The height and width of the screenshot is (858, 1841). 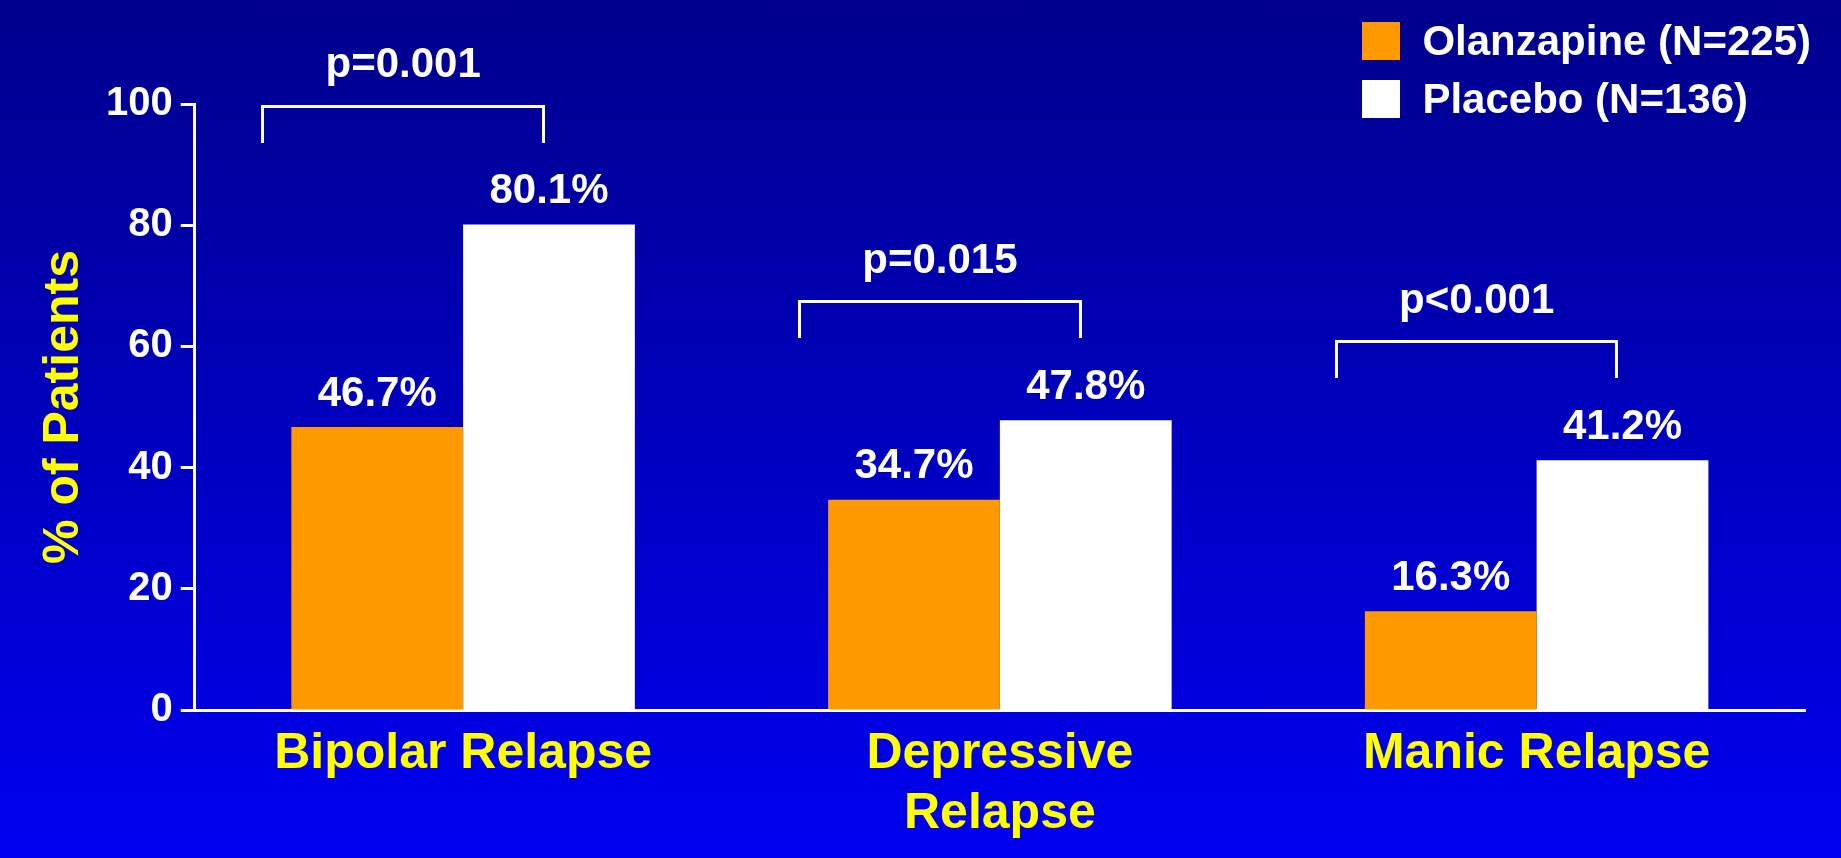 What do you see at coordinates (914, 464) in the screenshot?
I see `data-label: 34.7%` at bounding box center [914, 464].